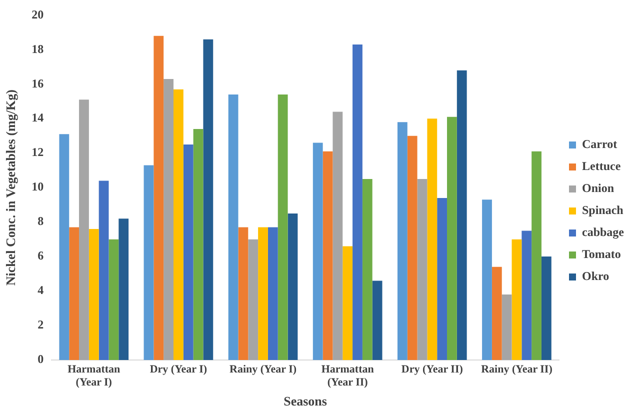 This screenshot has height=412, width=638. What do you see at coordinates (601, 254) in the screenshot?
I see `legend-label: Tomato` at bounding box center [601, 254].